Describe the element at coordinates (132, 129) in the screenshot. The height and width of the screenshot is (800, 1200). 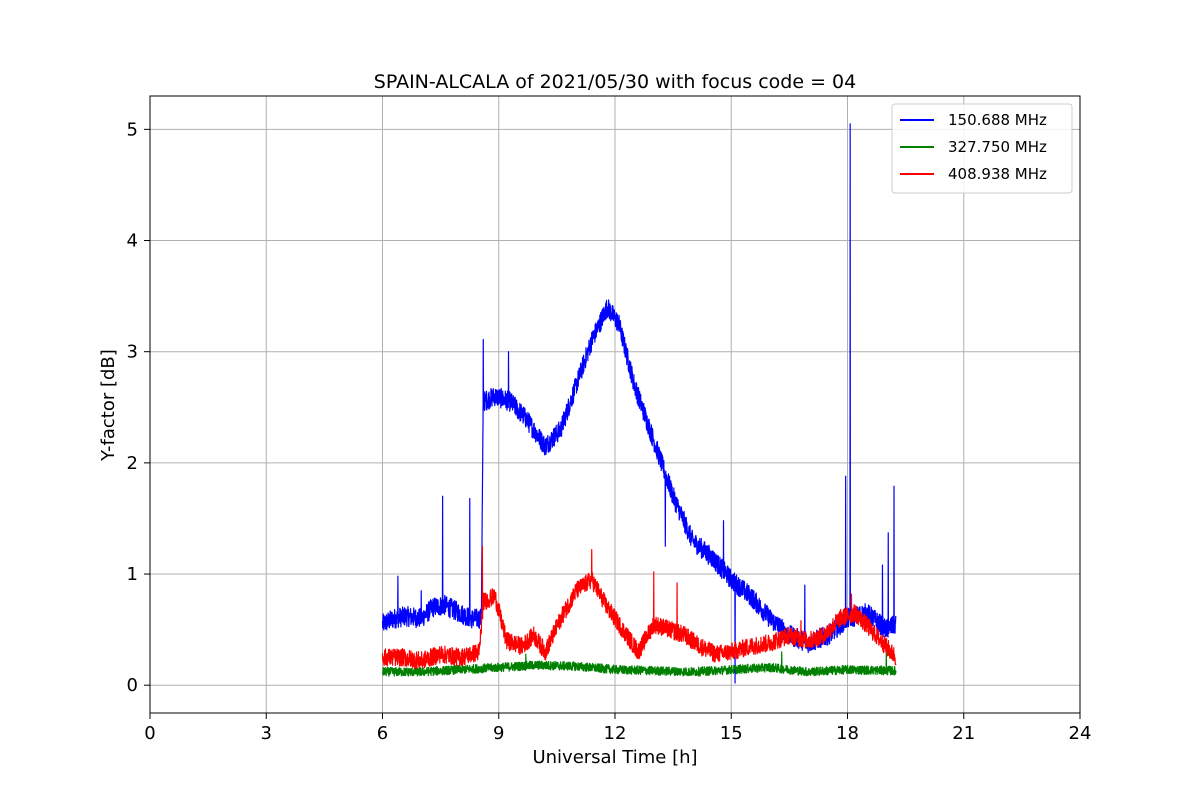
I see `y-tick-label: 5` at that location.